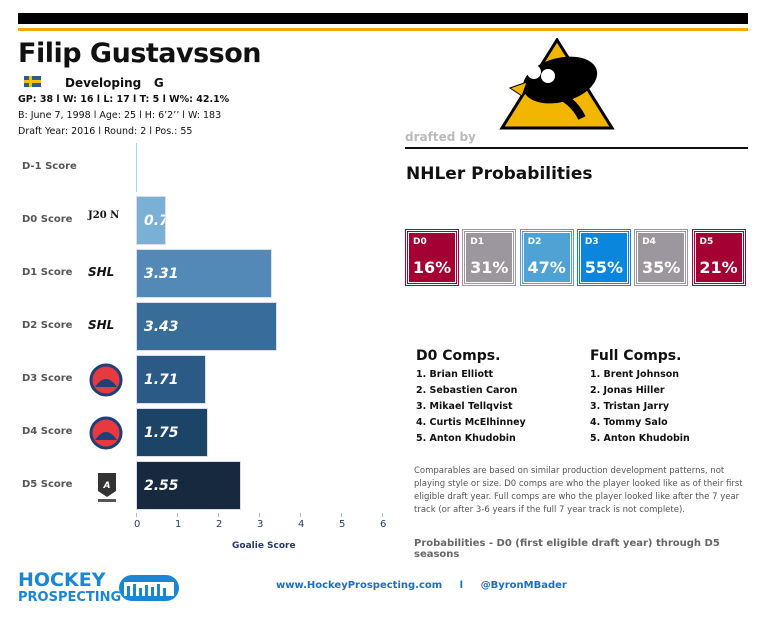 The image size is (766, 622). I want to click on comp-item: 2. Sebastien Caron, so click(467, 390).